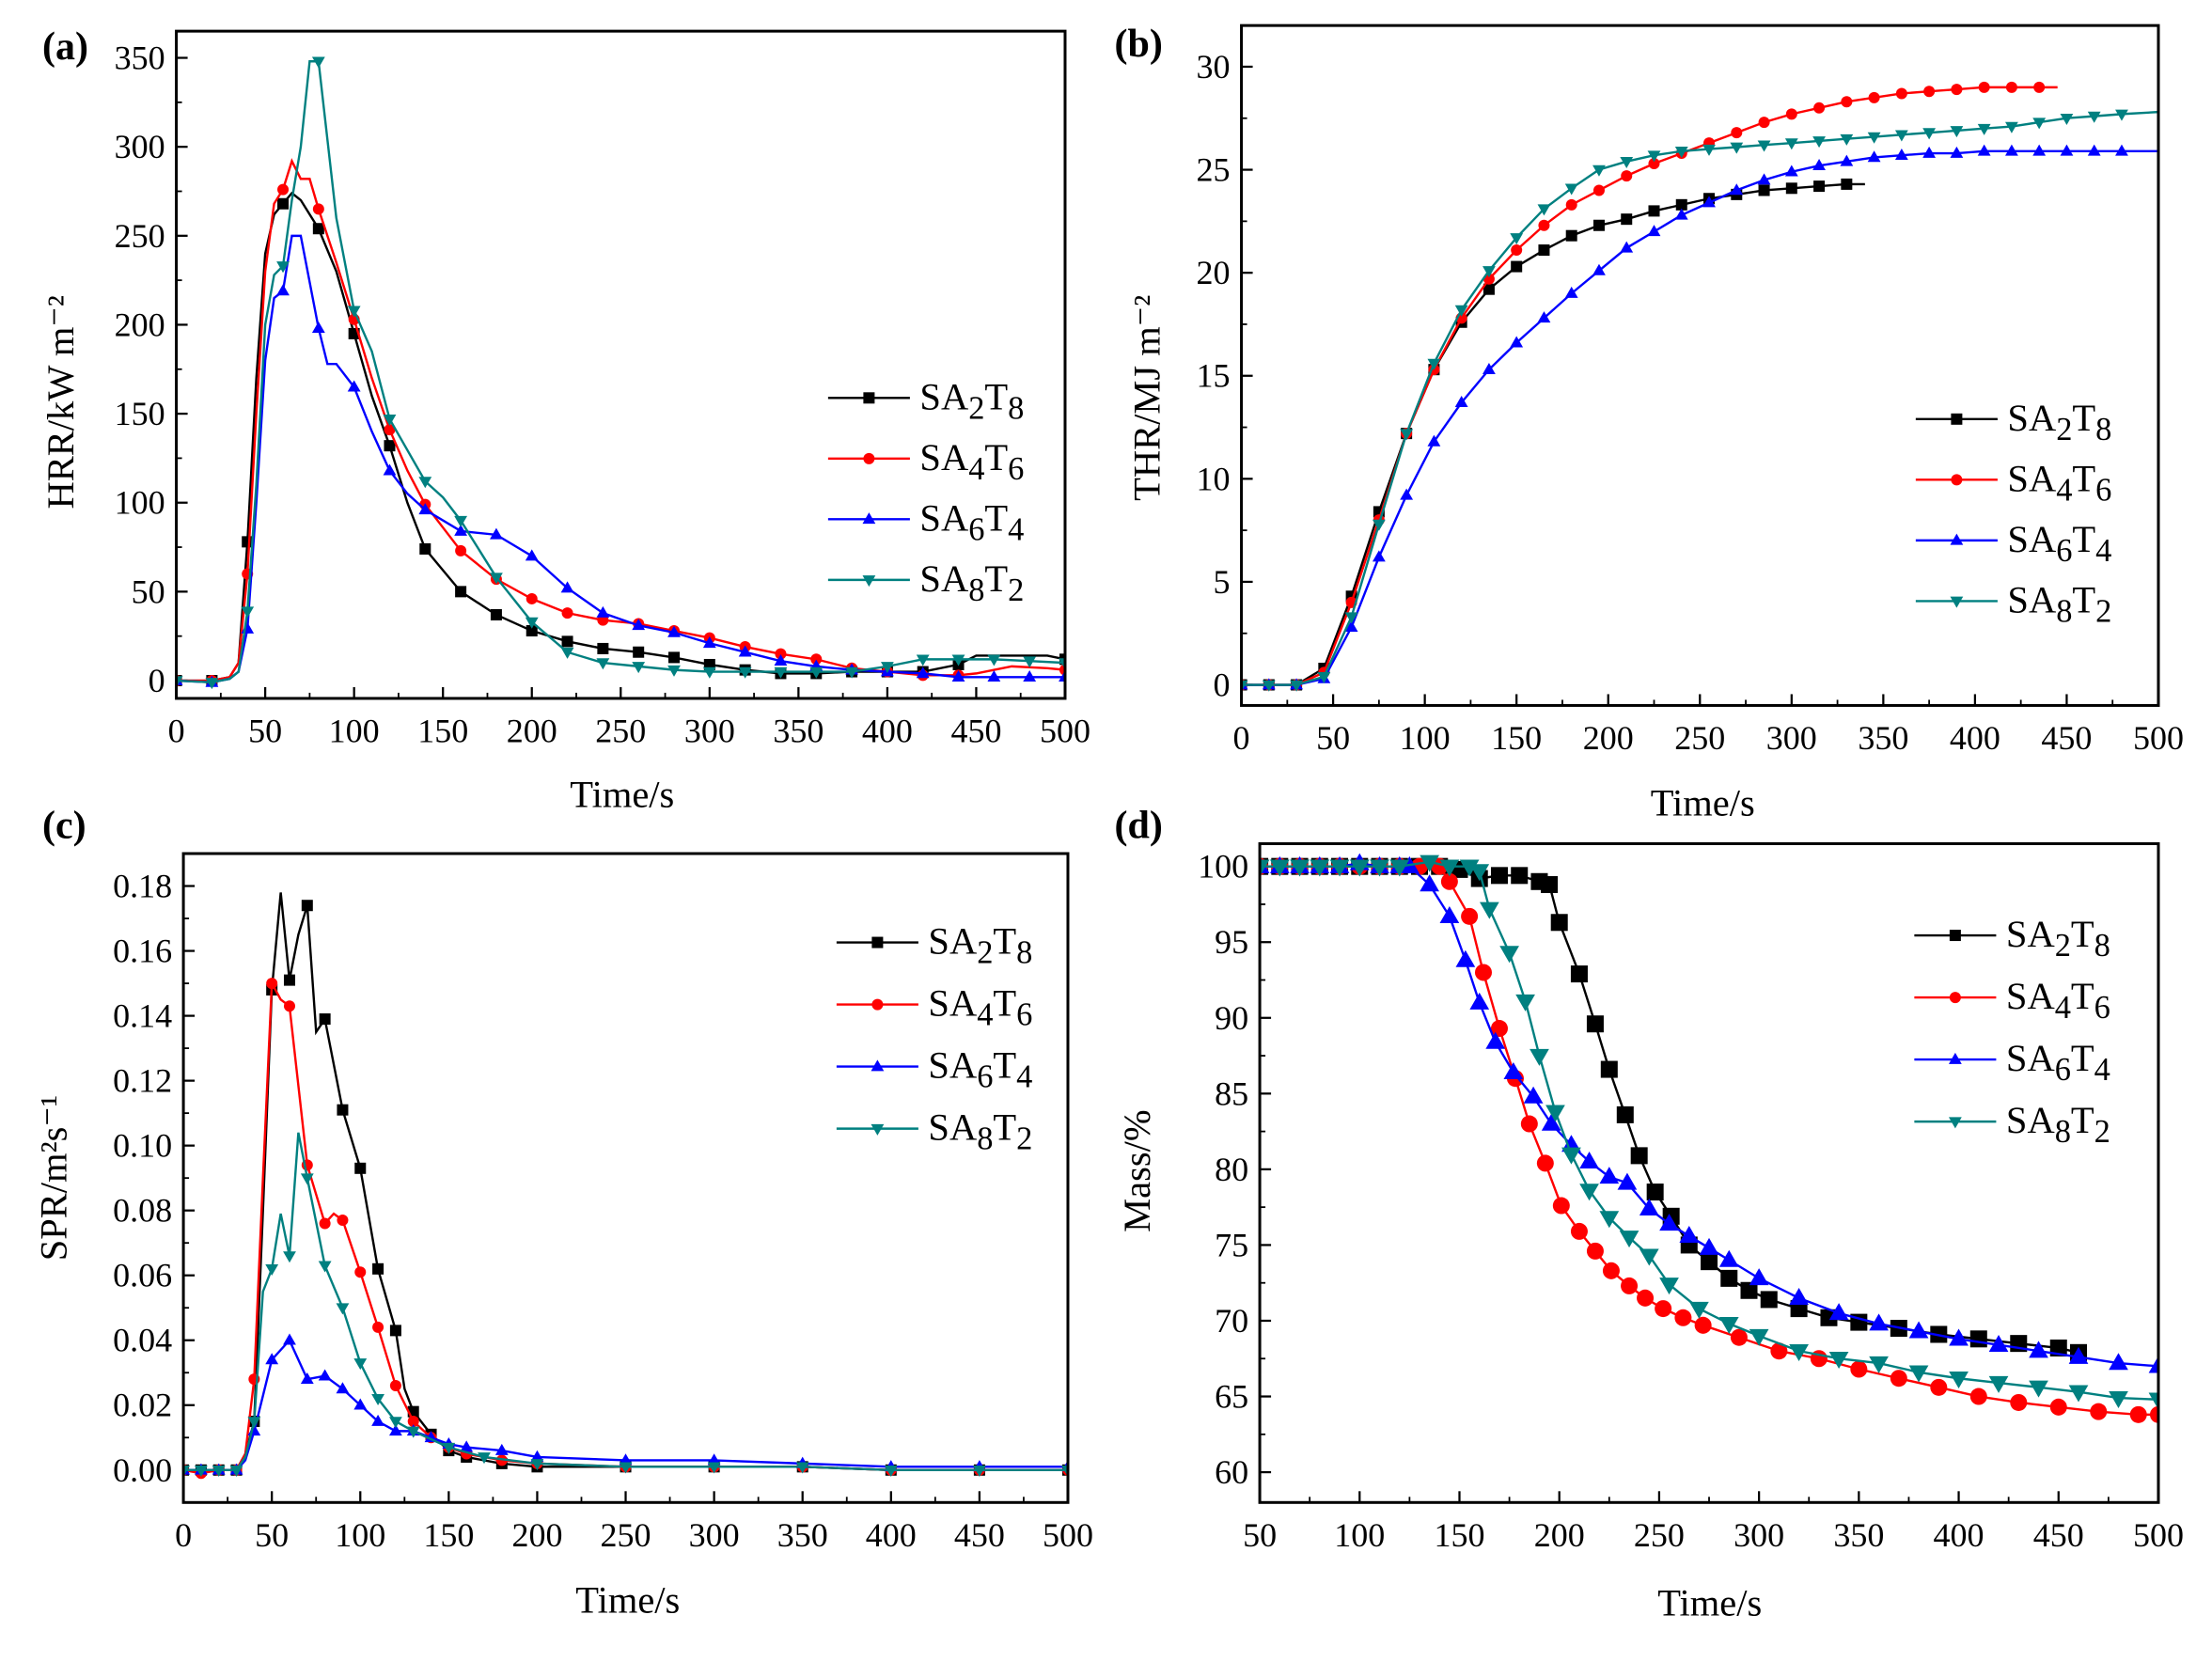 The width and height of the screenshot is (2212, 1662). What do you see at coordinates (142, 886) in the screenshot?
I see `y-tick-label: 0.18` at bounding box center [142, 886].